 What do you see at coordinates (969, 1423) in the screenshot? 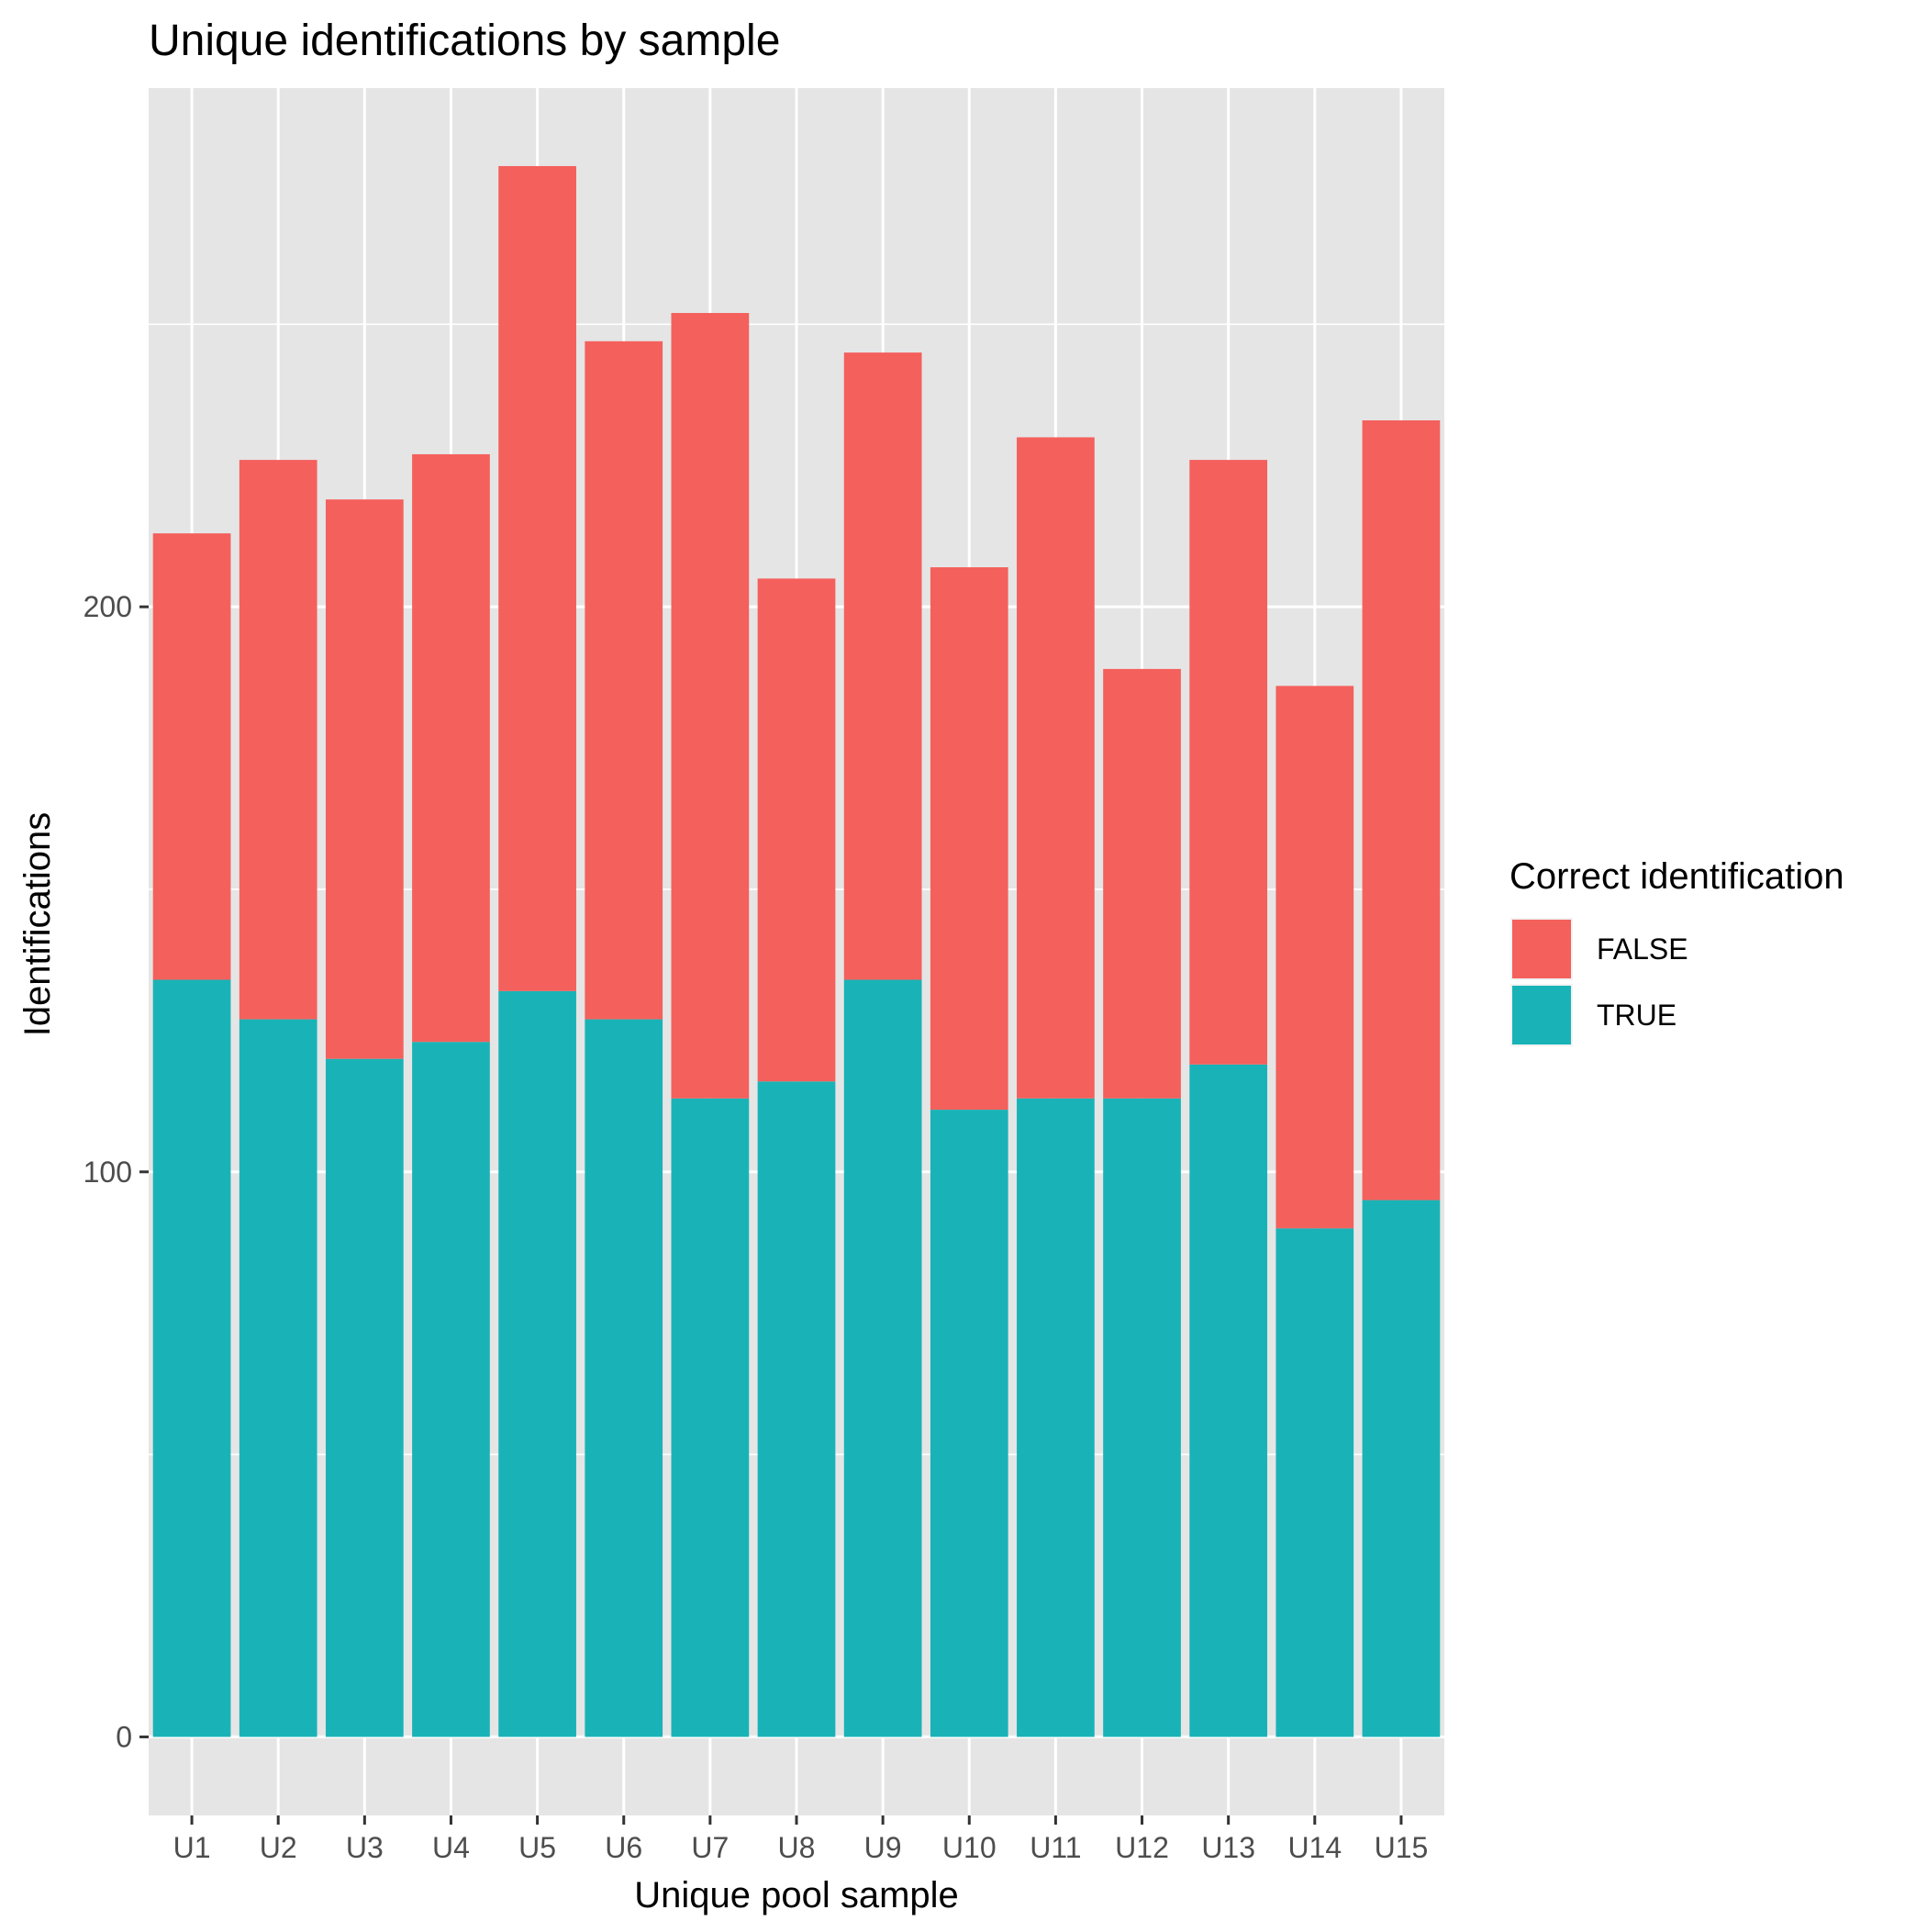
I see `bar-true-u10` at bounding box center [969, 1423].